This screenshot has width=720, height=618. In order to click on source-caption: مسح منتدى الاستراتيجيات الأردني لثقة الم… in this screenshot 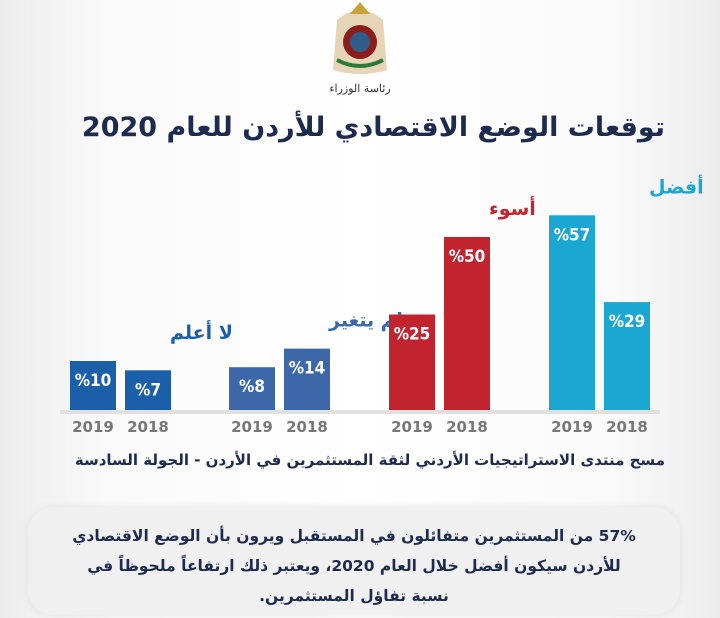, I will do `click(369, 460)`.